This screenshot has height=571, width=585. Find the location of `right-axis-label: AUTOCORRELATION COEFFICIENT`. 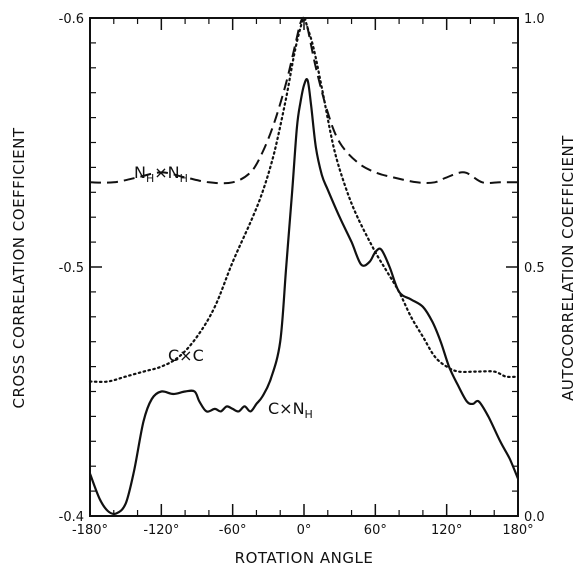

right-axis-label: AUTOCORRELATION COEFFICIENT is located at coordinates (568, 268).